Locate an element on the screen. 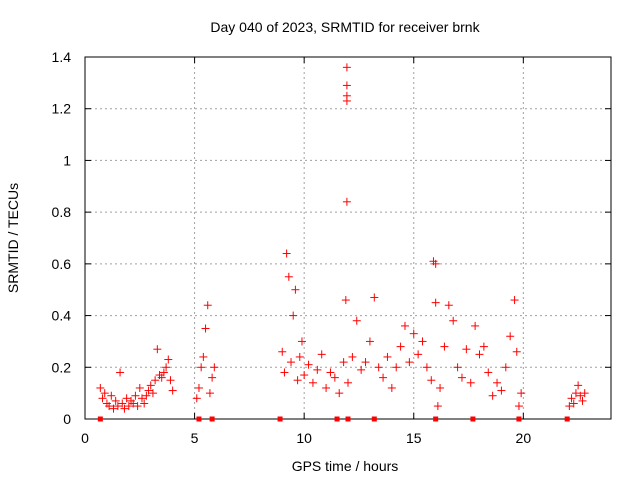 The width and height of the screenshot is (640, 480). x-tick-label: 10 is located at coordinates (304, 438).